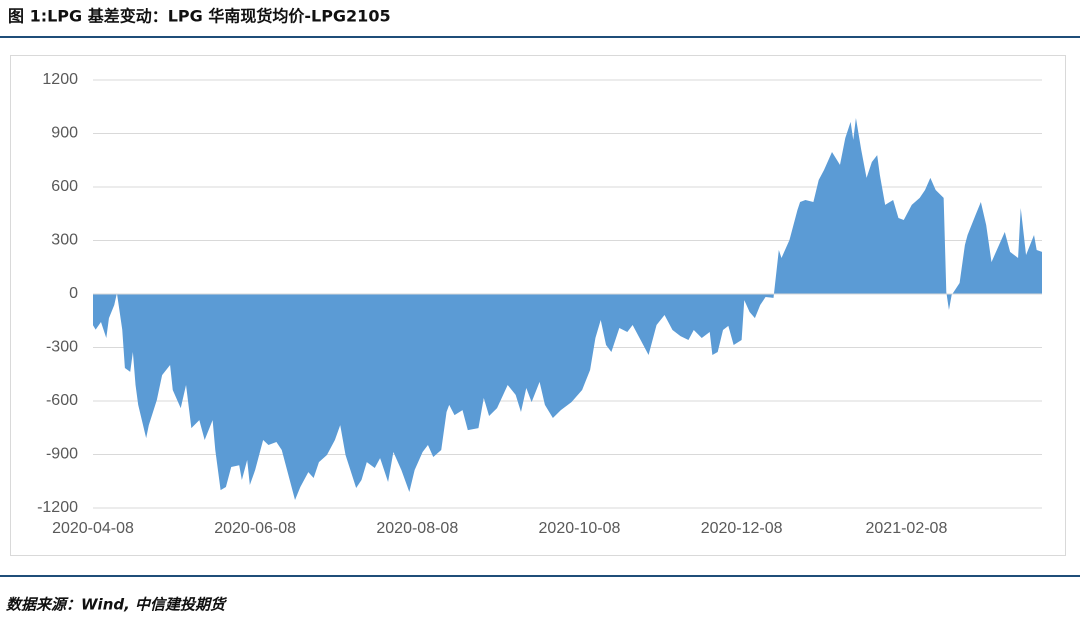  What do you see at coordinates (62, 454) in the screenshot?
I see `y-tick-label: -900` at bounding box center [62, 454].